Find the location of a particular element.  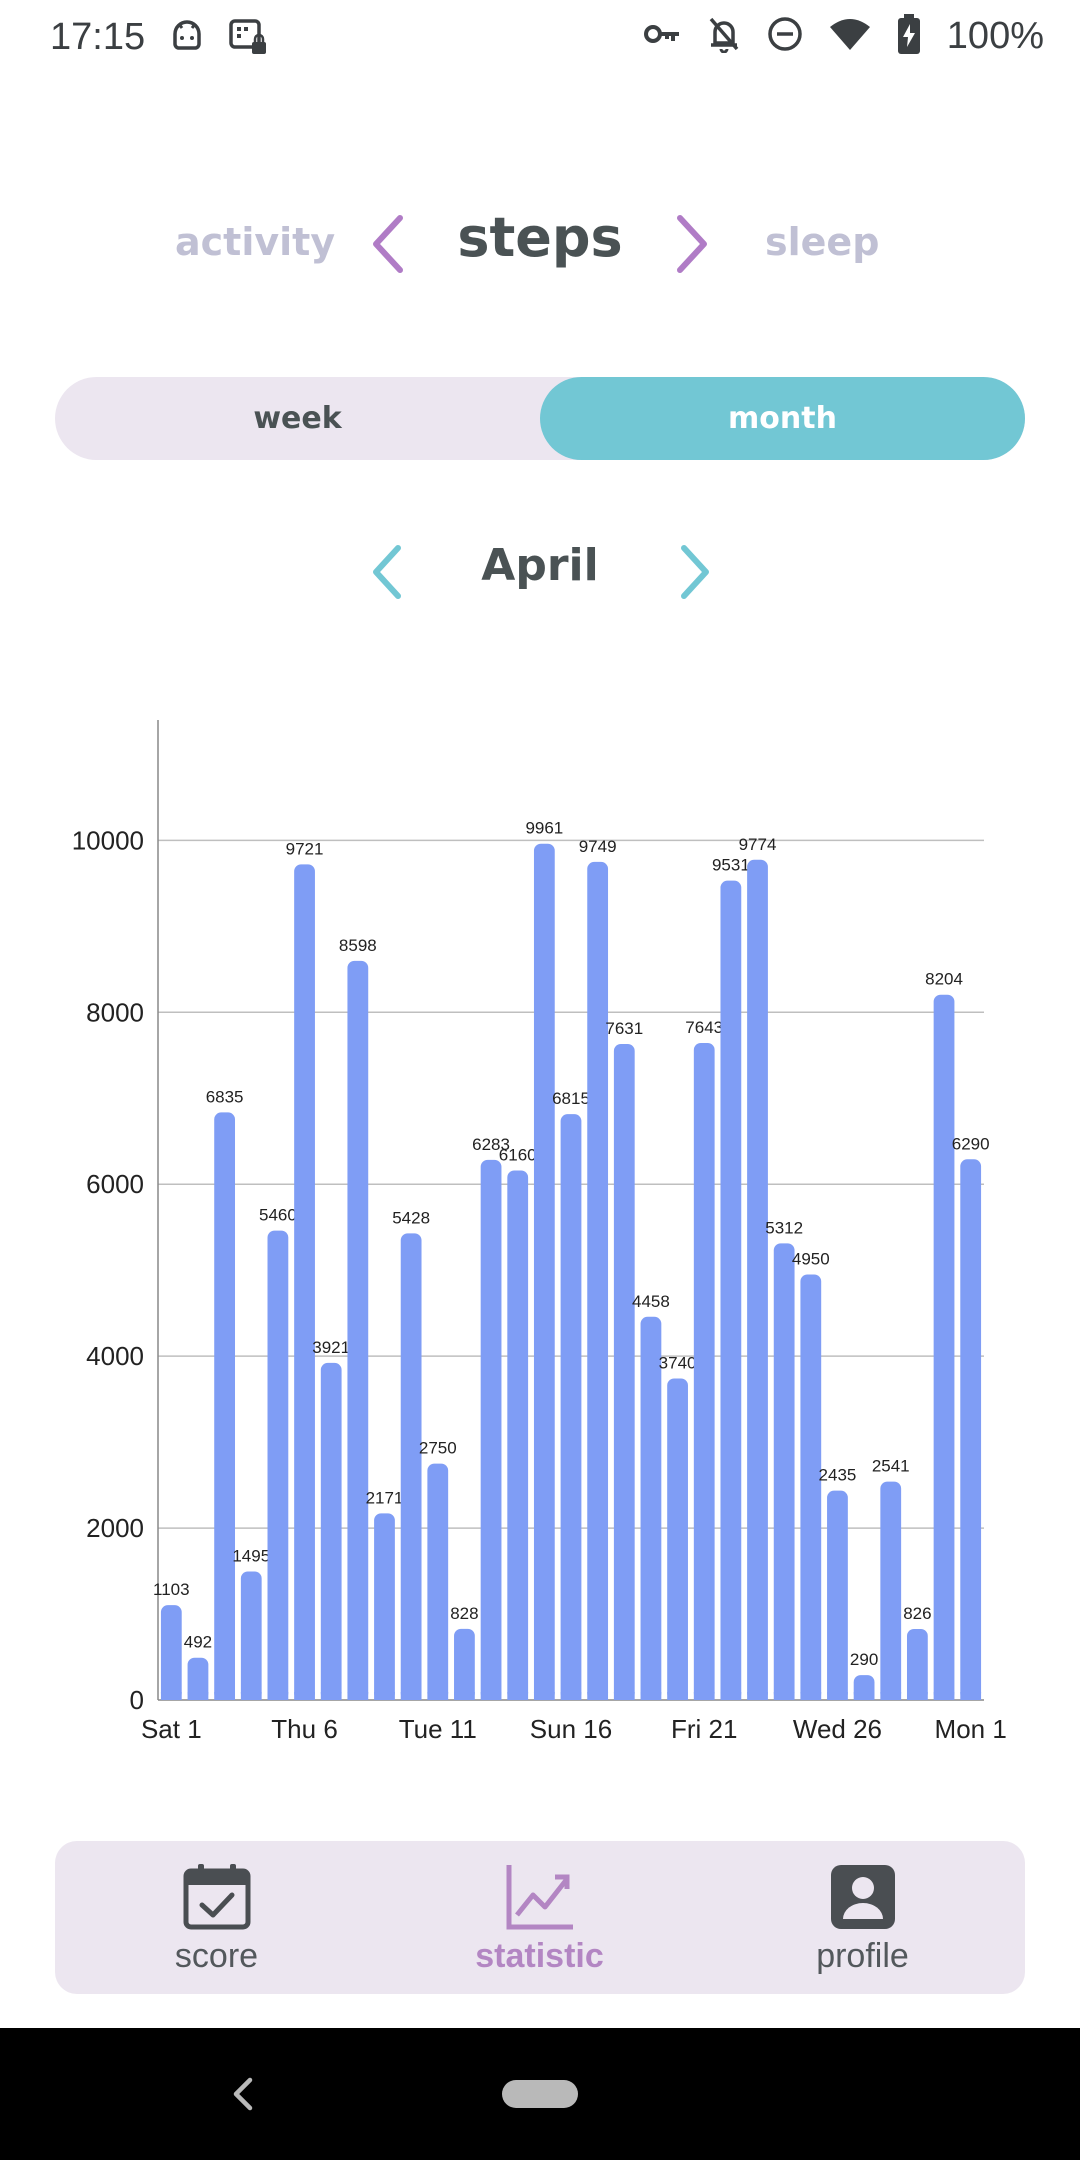

month-label: April is located at coordinates (540, 565).